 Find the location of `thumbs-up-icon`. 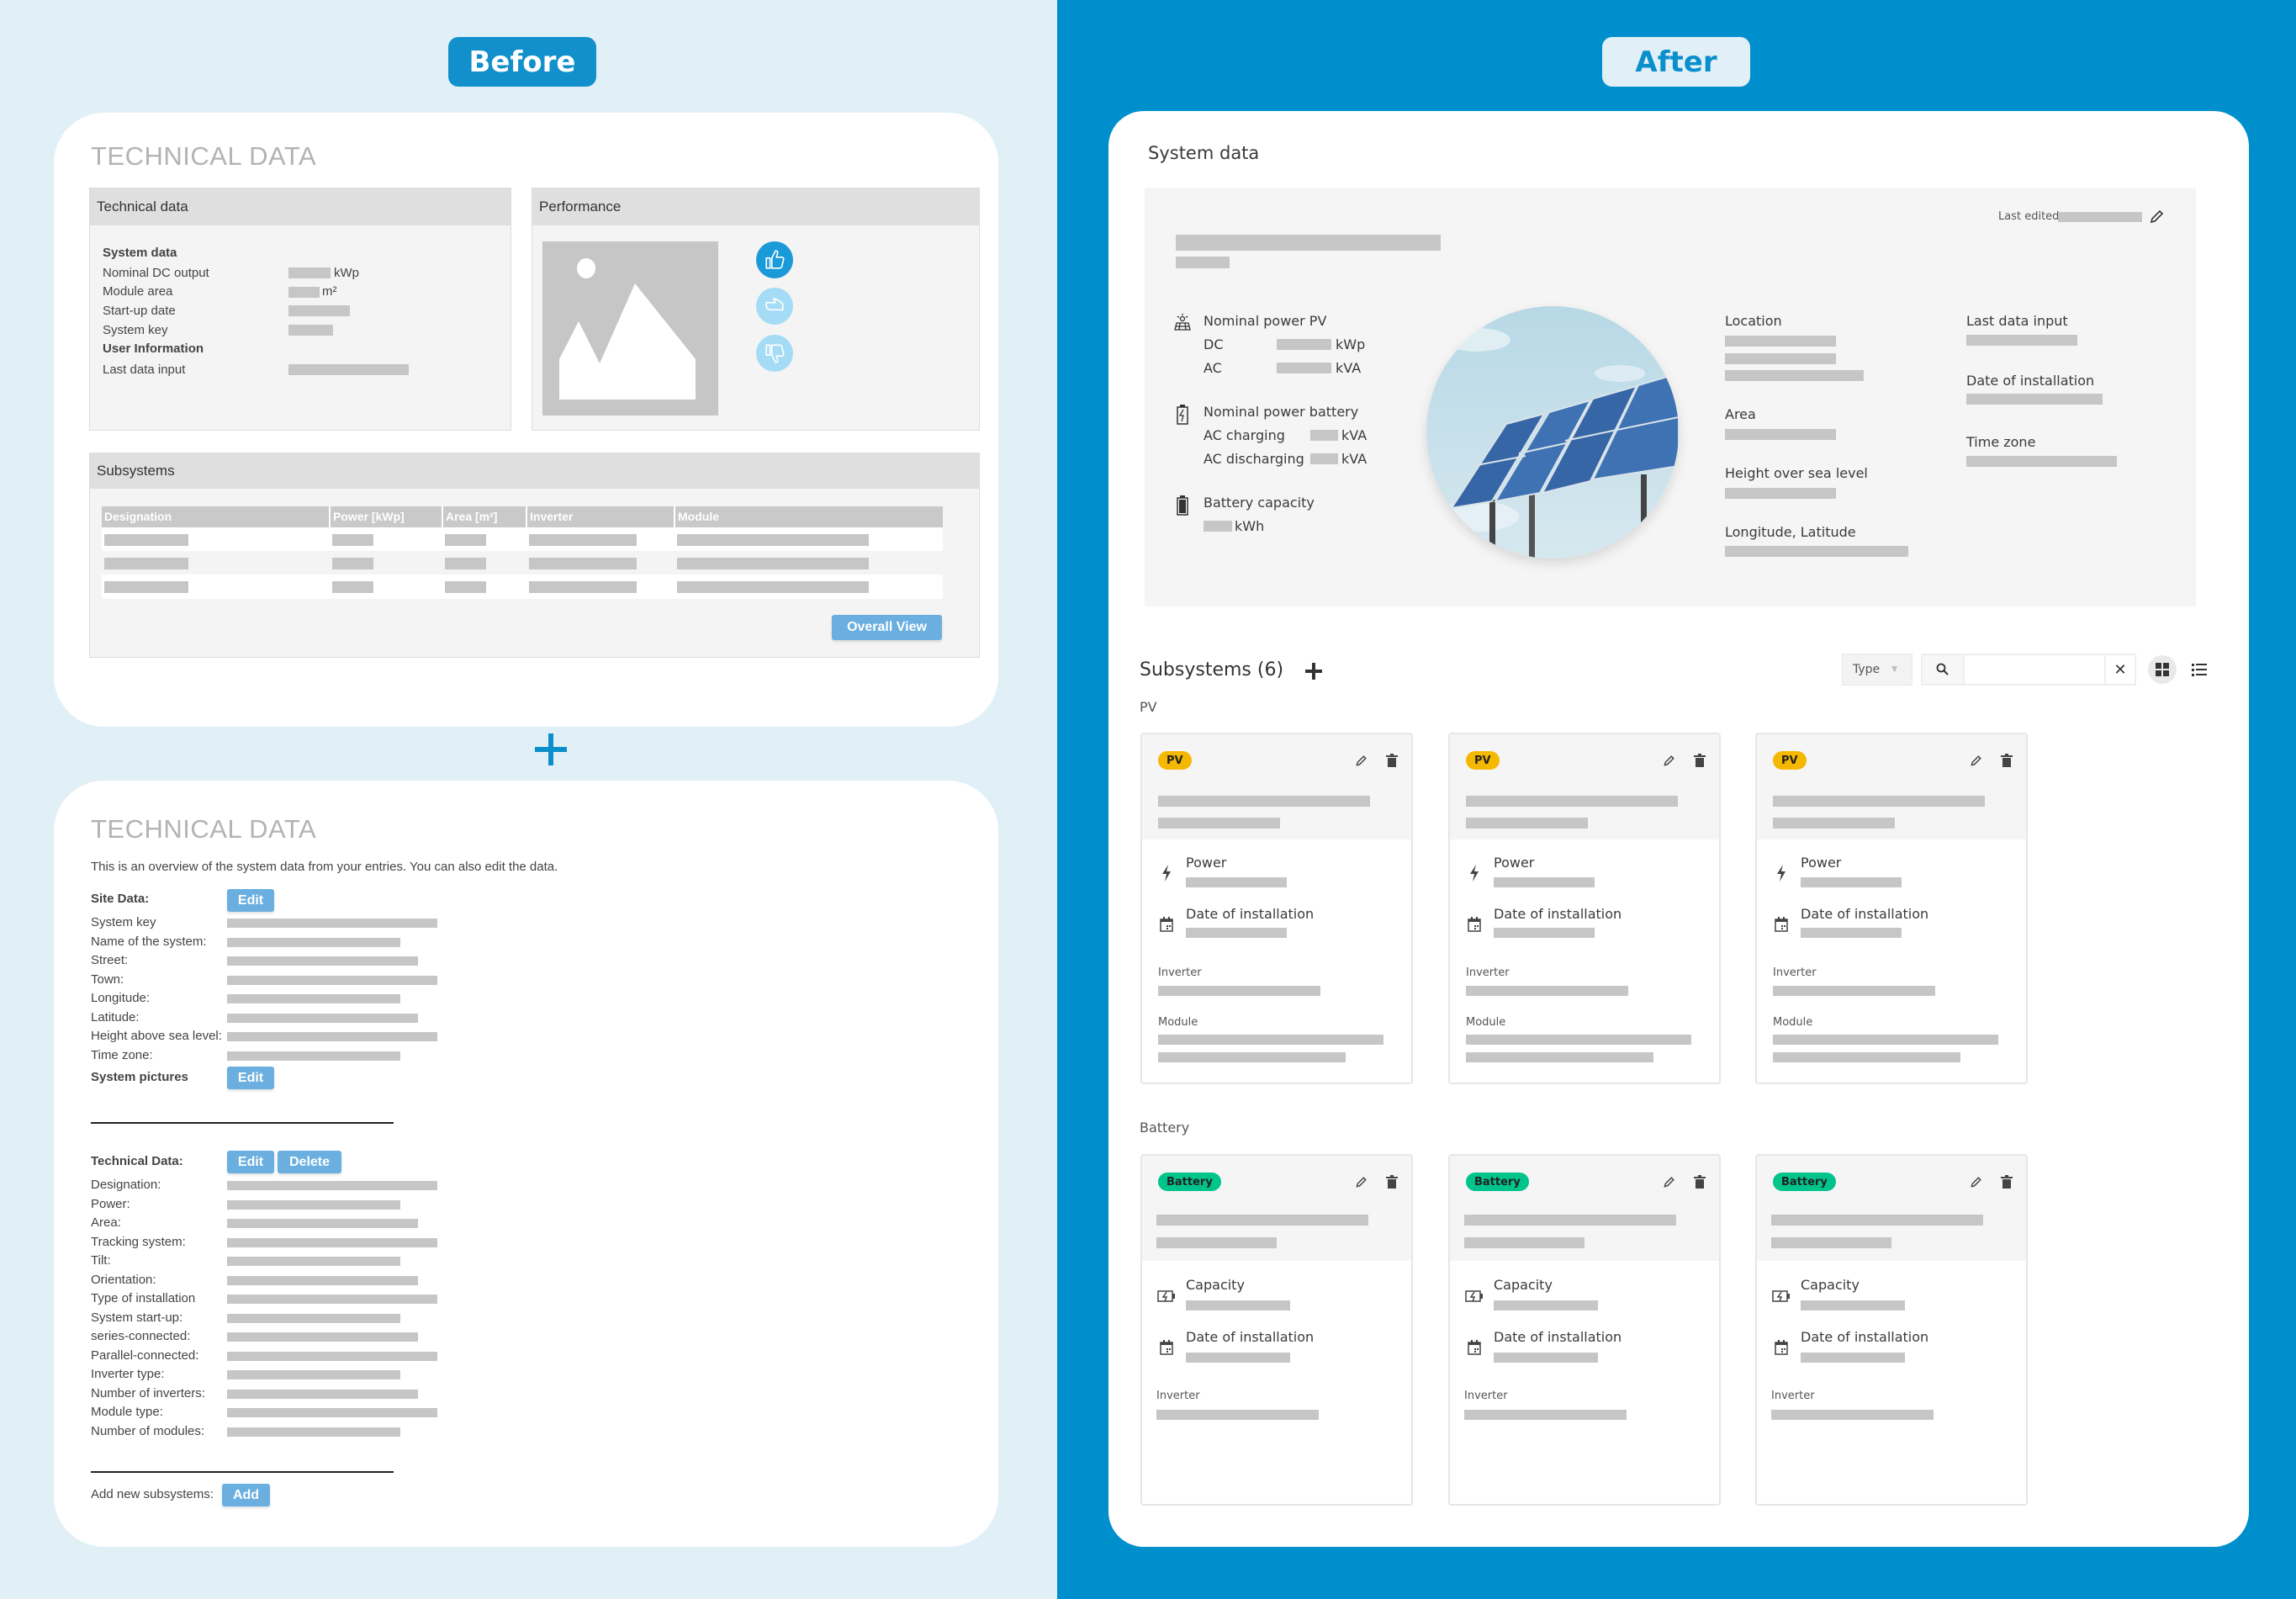

thumbs-up-icon is located at coordinates (774, 260).